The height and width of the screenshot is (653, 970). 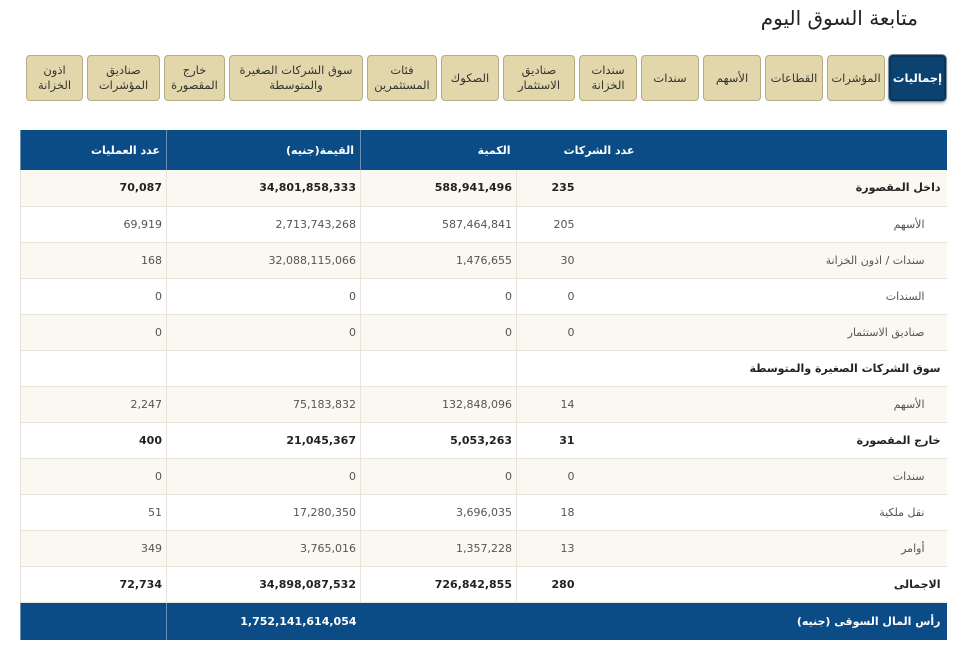 I want to click on header-value: القيمة(جنيه), so click(x=263, y=150).